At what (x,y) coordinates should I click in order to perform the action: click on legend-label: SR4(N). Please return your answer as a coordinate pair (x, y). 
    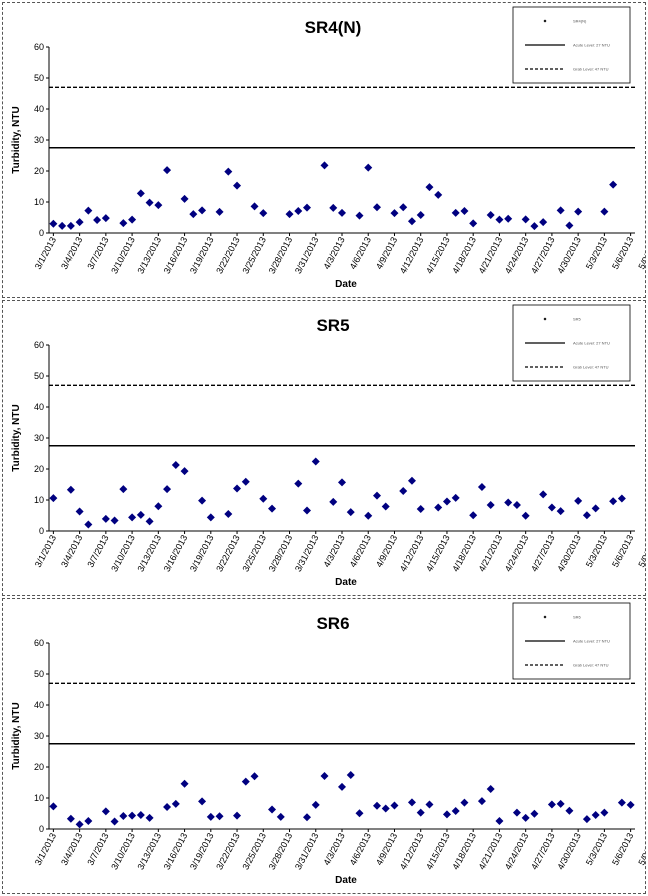
    Looking at the image, I should click on (580, 21).